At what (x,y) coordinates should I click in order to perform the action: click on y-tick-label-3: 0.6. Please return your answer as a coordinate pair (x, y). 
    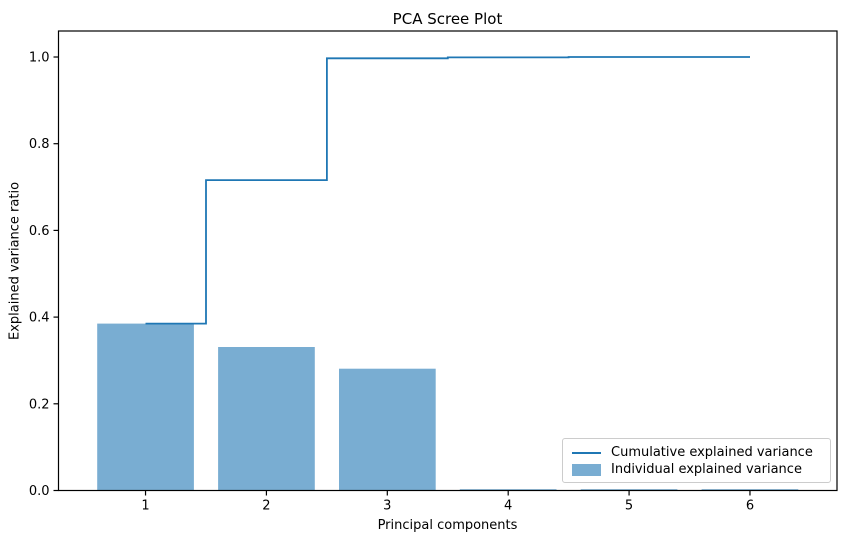
    Looking at the image, I should click on (39, 231).